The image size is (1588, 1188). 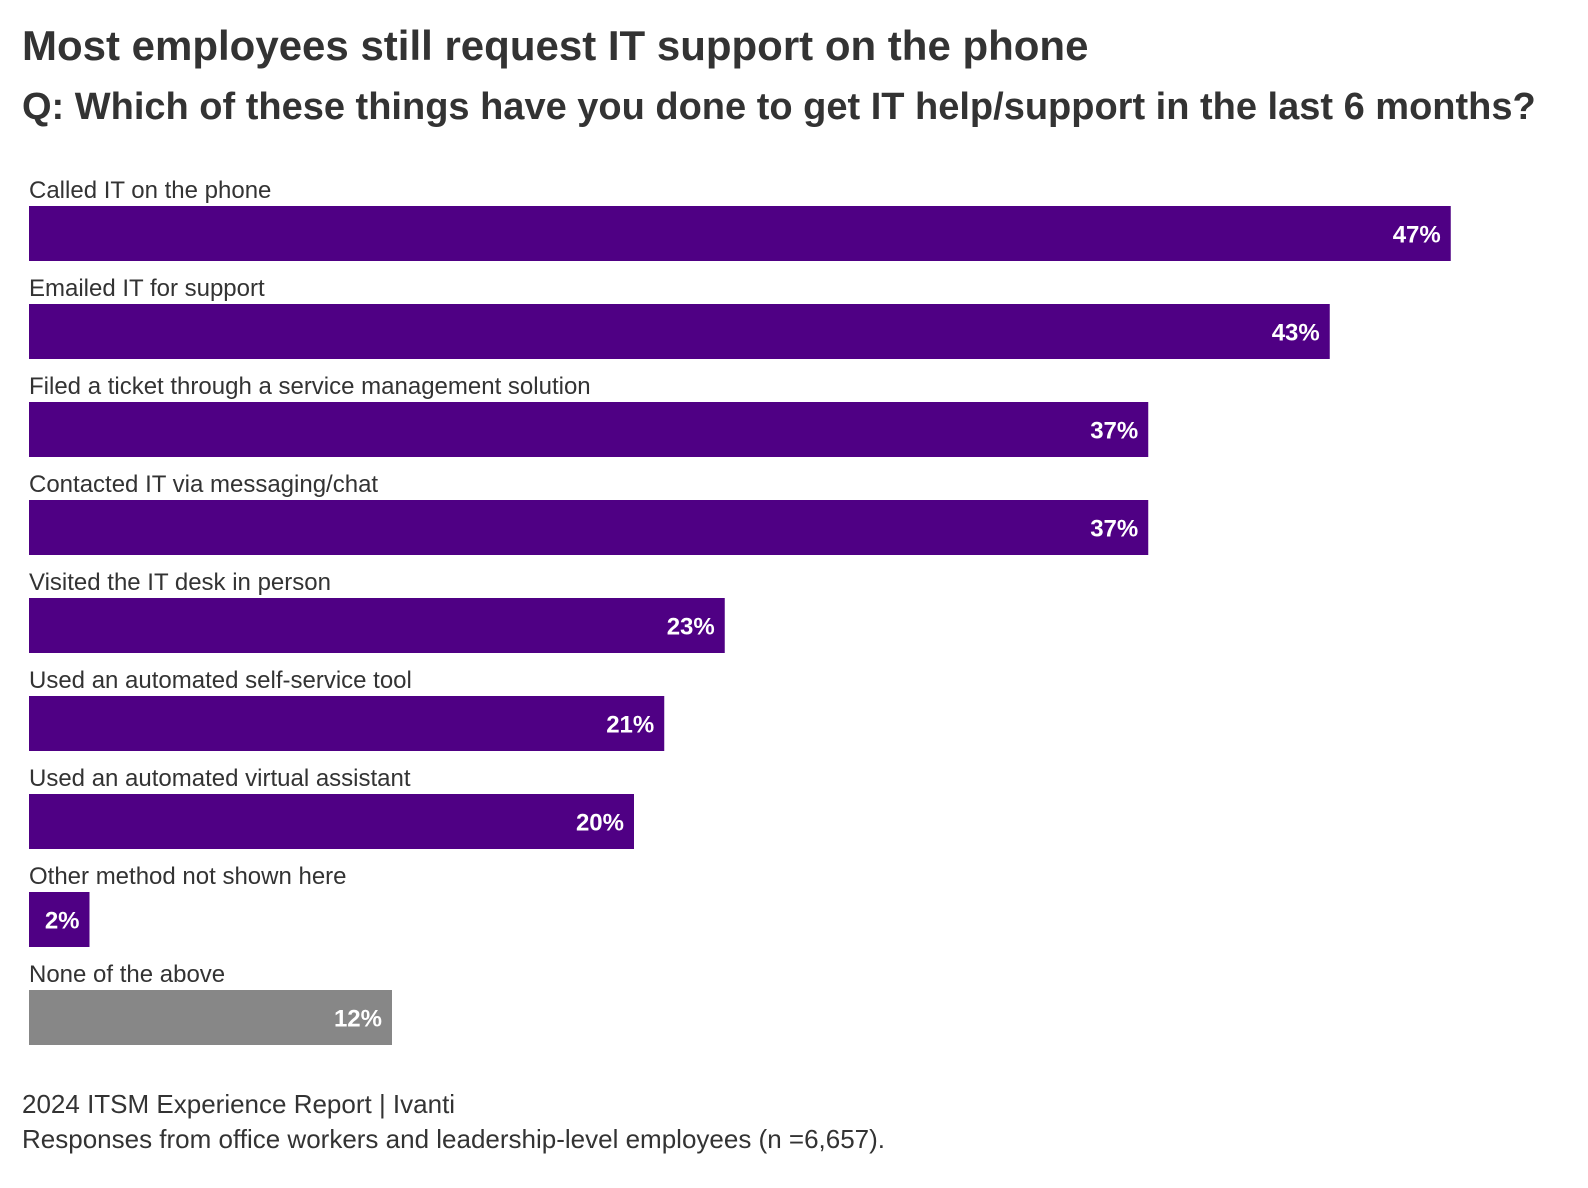 What do you see at coordinates (1296, 333) in the screenshot?
I see `value-label: 43%` at bounding box center [1296, 333].